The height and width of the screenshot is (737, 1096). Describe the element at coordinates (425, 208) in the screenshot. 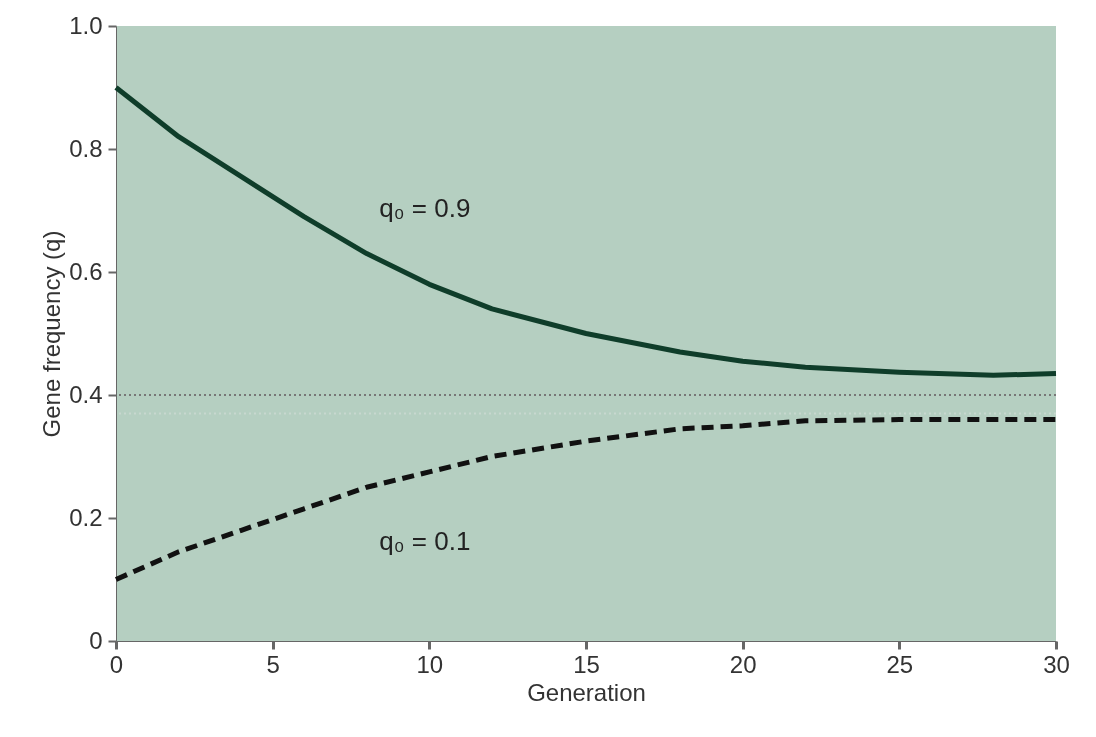

I see `annotation: q₀ = 0.9` at that location.